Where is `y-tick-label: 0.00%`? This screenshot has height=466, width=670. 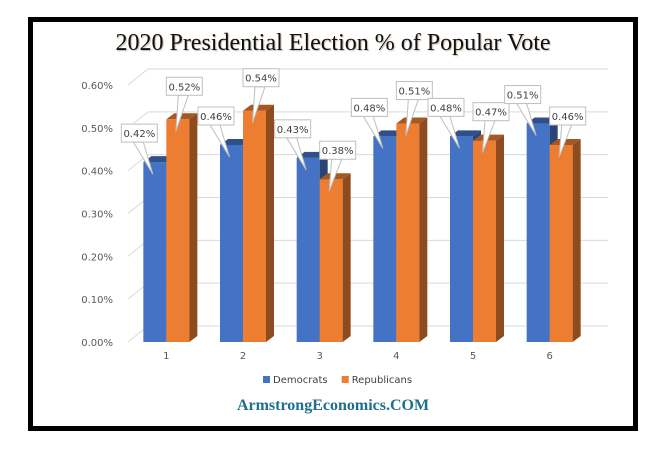
y-tick-label: 0.00% is located at coordinates (97, 343).